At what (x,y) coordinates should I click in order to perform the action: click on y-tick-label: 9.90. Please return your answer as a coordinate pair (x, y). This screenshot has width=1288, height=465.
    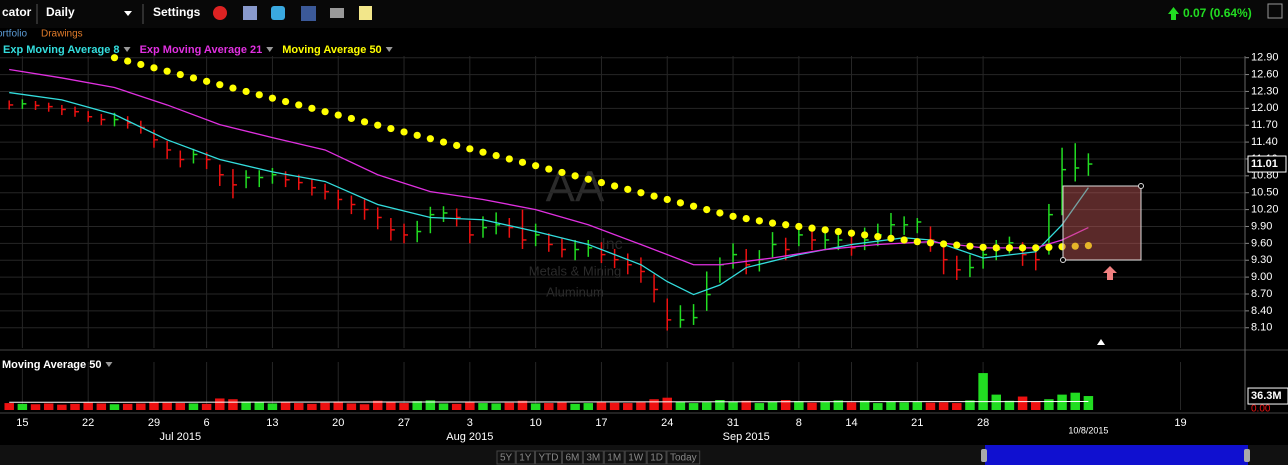
    Looking at the image, I should click on (1261, 226).